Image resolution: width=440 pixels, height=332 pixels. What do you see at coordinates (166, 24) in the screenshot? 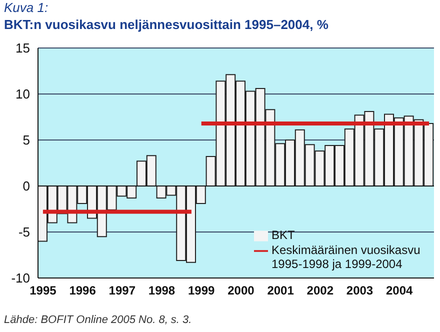
I see `chart-title: BKT:n vuosikasvu neljännesvuosittain 1995–2004, %` at bounding box center [166, 24].